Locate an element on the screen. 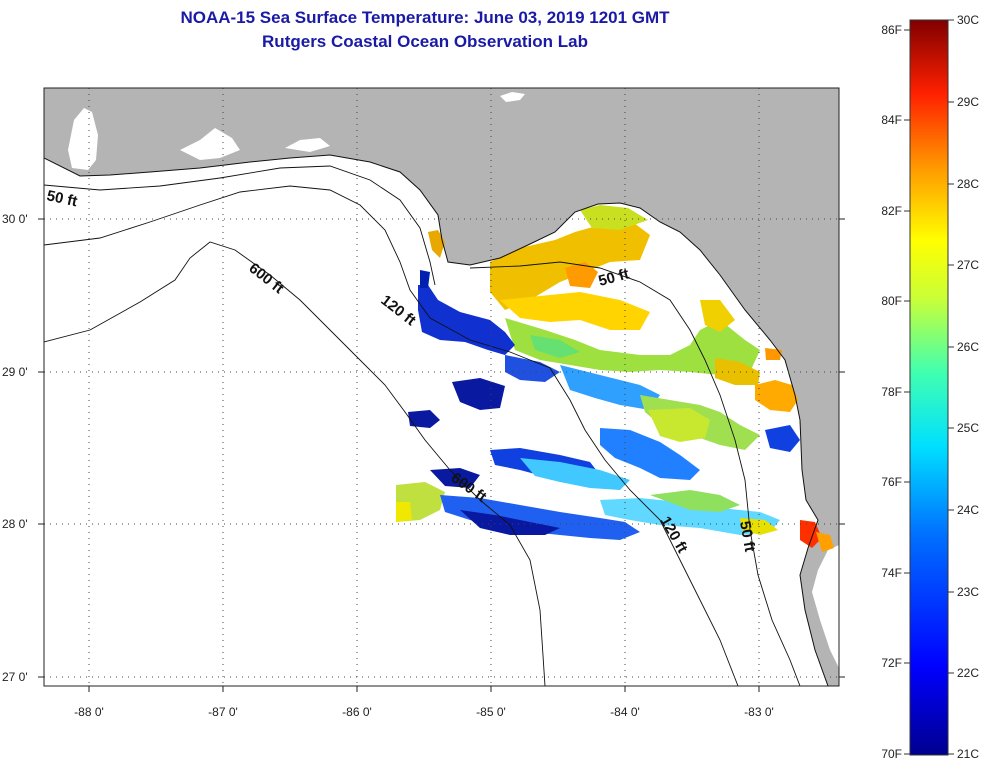 The width and height of the screenshot is (992, 770). colorbar-c-label: 22C is located at coordinates (968, 673).